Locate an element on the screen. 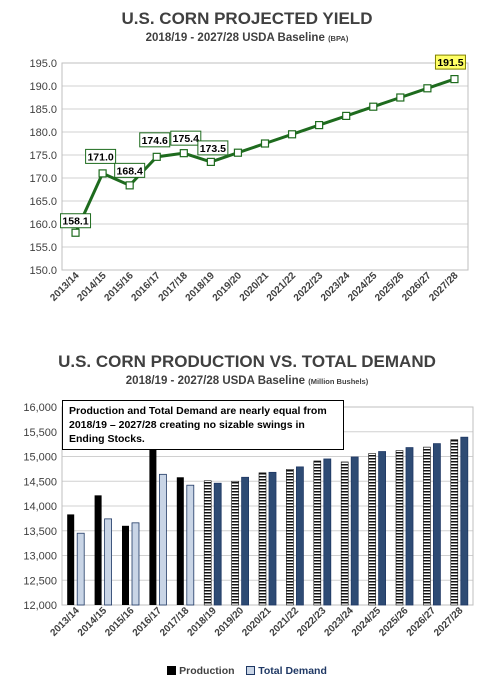 The image size is (494, 684). legend-demand-label: Total Demand is located at coordinates (292, 671).